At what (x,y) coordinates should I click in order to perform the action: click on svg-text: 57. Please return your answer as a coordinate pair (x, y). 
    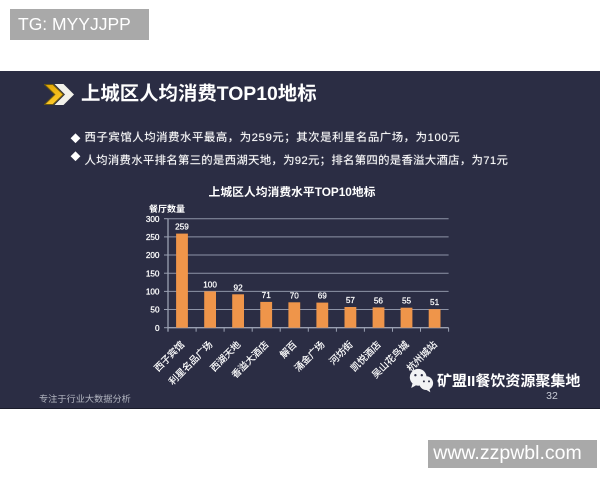
    Looking at the image, I should click on (351, 300).